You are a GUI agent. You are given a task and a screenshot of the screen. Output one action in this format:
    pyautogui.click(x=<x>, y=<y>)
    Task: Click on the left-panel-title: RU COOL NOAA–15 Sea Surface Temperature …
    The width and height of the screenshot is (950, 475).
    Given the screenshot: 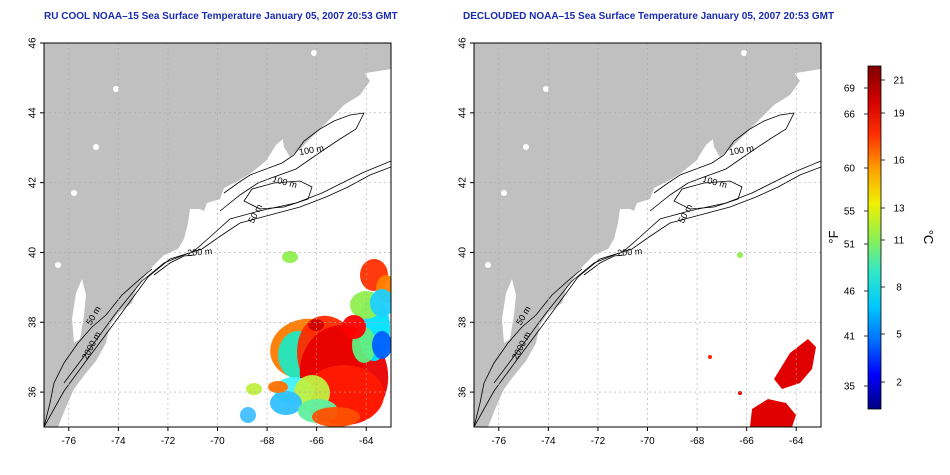 What is the action you would take?
    pyautogui.click(x=221, y=16)
    